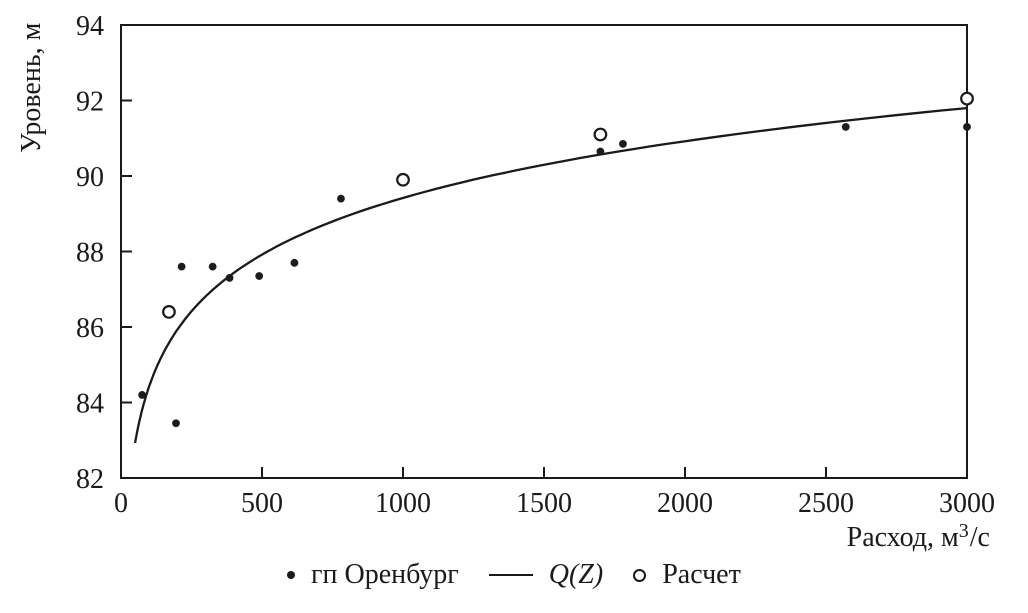 The image size is (1028, 613). Describe the element at coordinates (90, 328) in the screenshot. I see `y-tick-label: 86` at that location.